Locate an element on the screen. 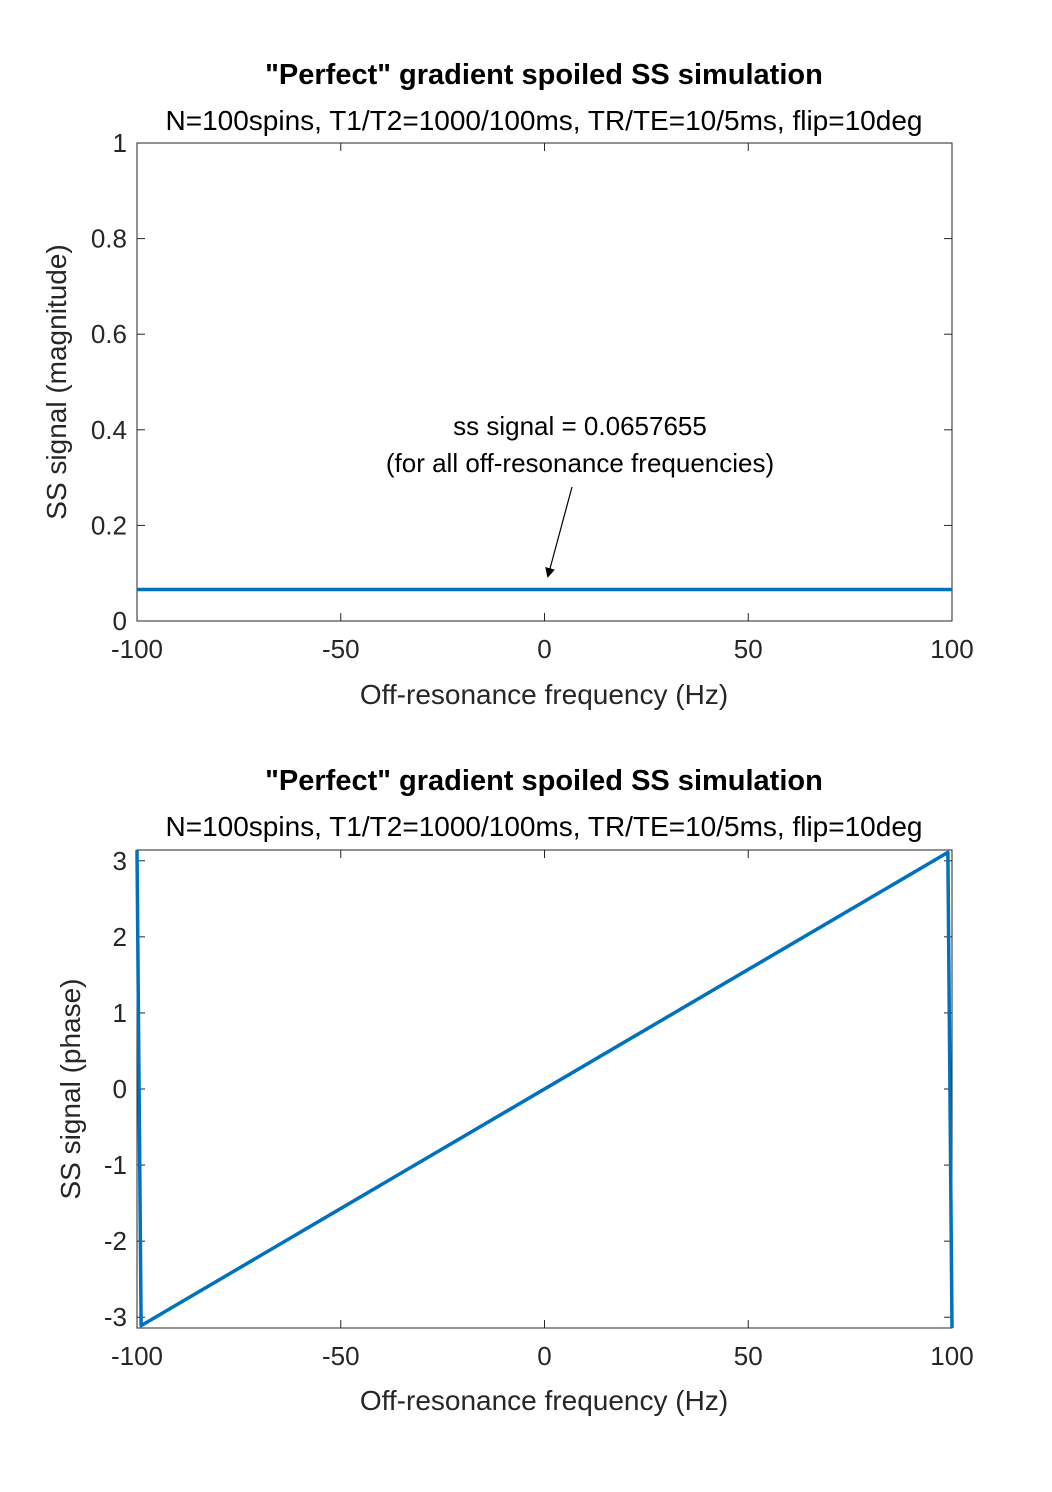  magnitude-panel-title: "Perfect" gradient spoiled SS simulation is located at coordinates (544, 75).